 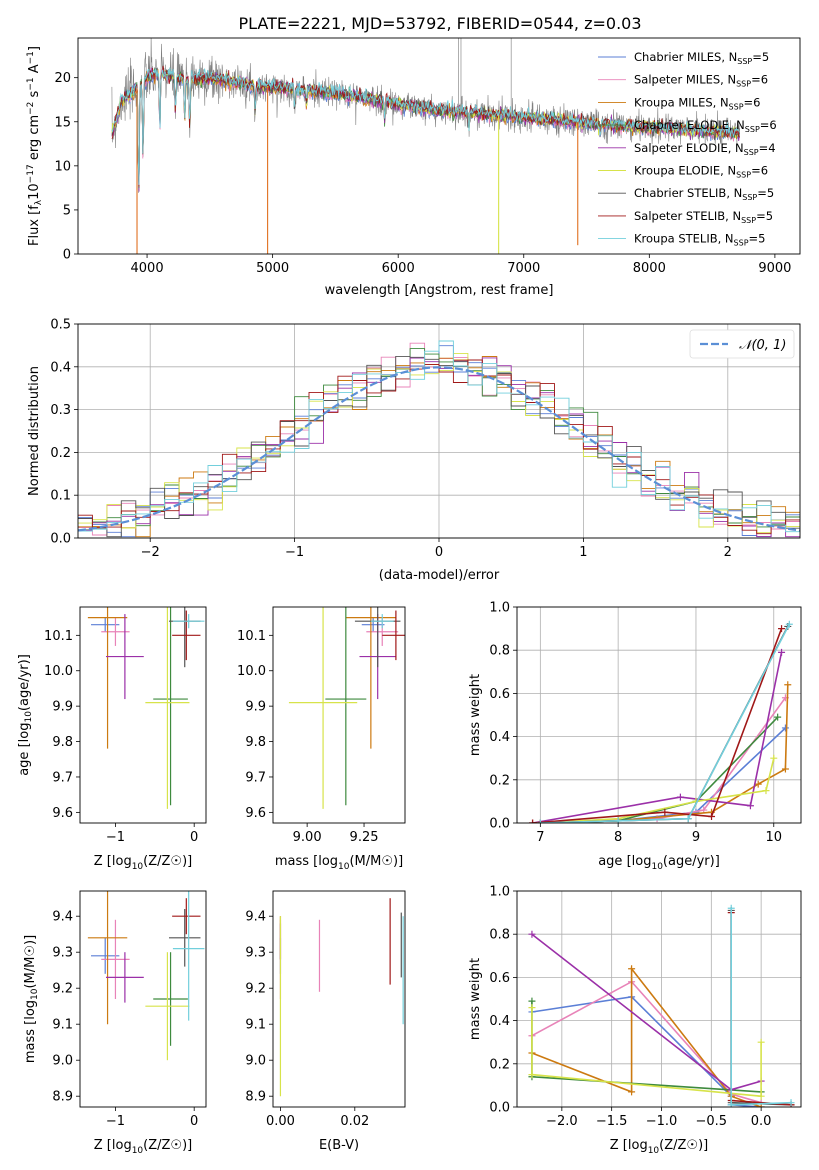 What do you see at coordinates (60, 496) in the screenshot?
I see `y-tick-label: 0.1` at bounding box center [60, 496].